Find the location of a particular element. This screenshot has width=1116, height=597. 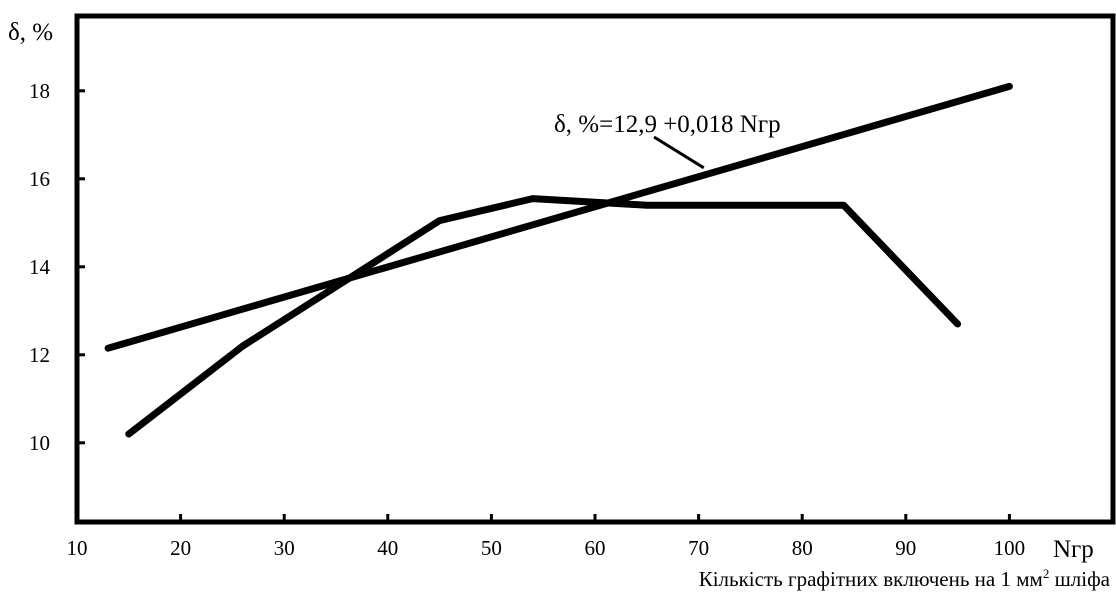

x-tick-label: 70 is located at coordinates (698, 548).